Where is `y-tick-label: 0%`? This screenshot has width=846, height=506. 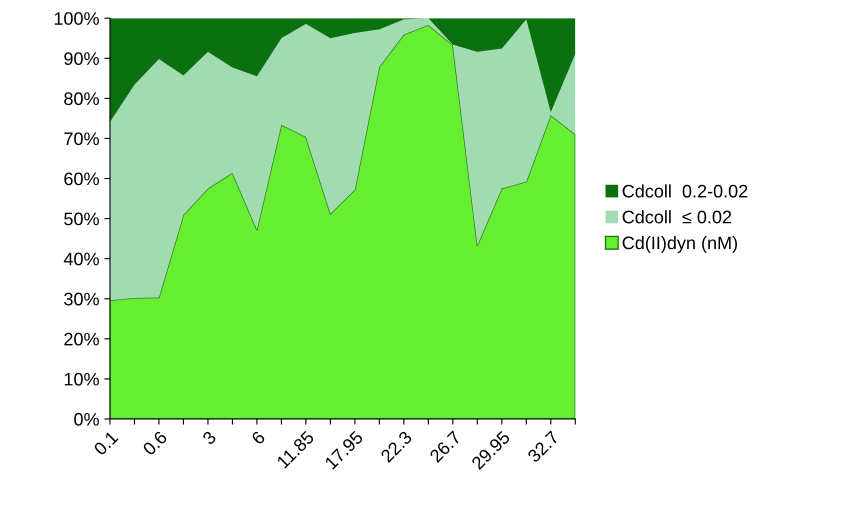
y-tick-label: 0% is located at coordinates (86, 419).